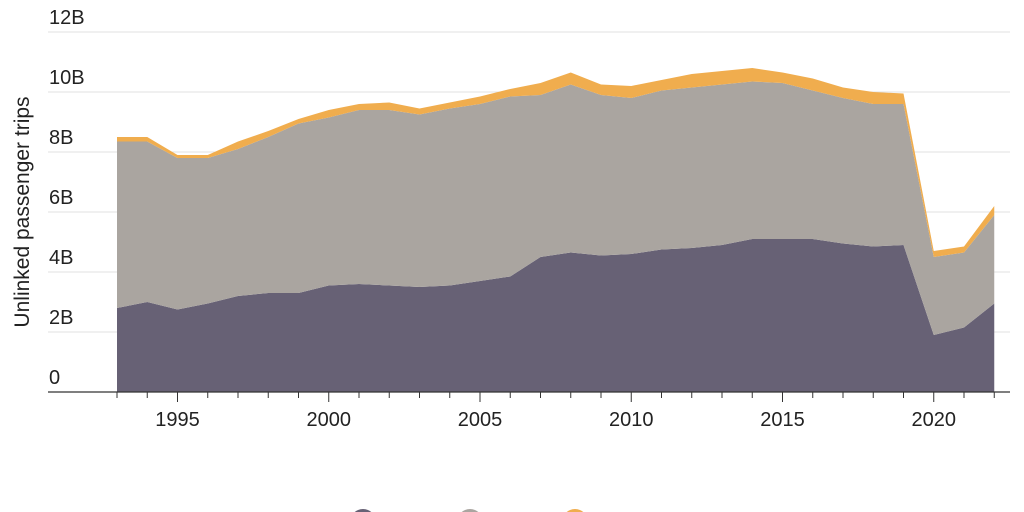  I want to click on legend-swatch-other, so click(575, 510).